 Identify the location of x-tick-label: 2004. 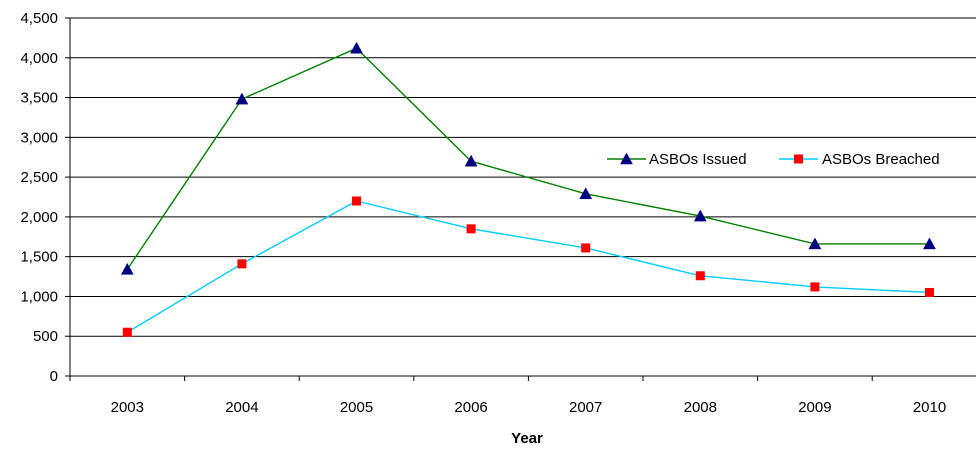
(241, 407).